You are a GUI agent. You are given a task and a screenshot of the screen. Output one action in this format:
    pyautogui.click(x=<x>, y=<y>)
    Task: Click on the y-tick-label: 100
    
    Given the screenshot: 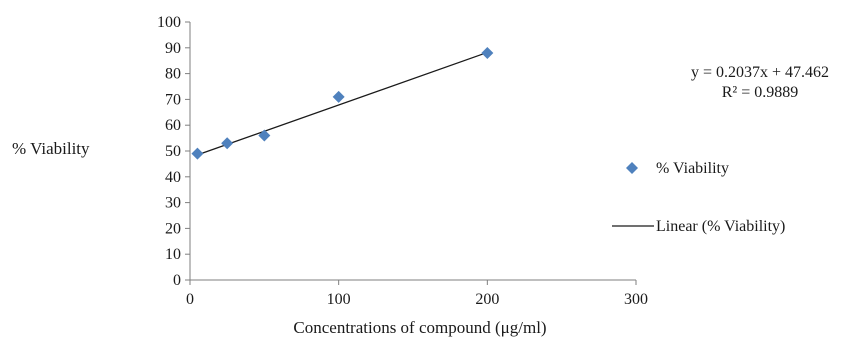 What is the action you would take?
    pyautogui.click(x=169, y=22)
    